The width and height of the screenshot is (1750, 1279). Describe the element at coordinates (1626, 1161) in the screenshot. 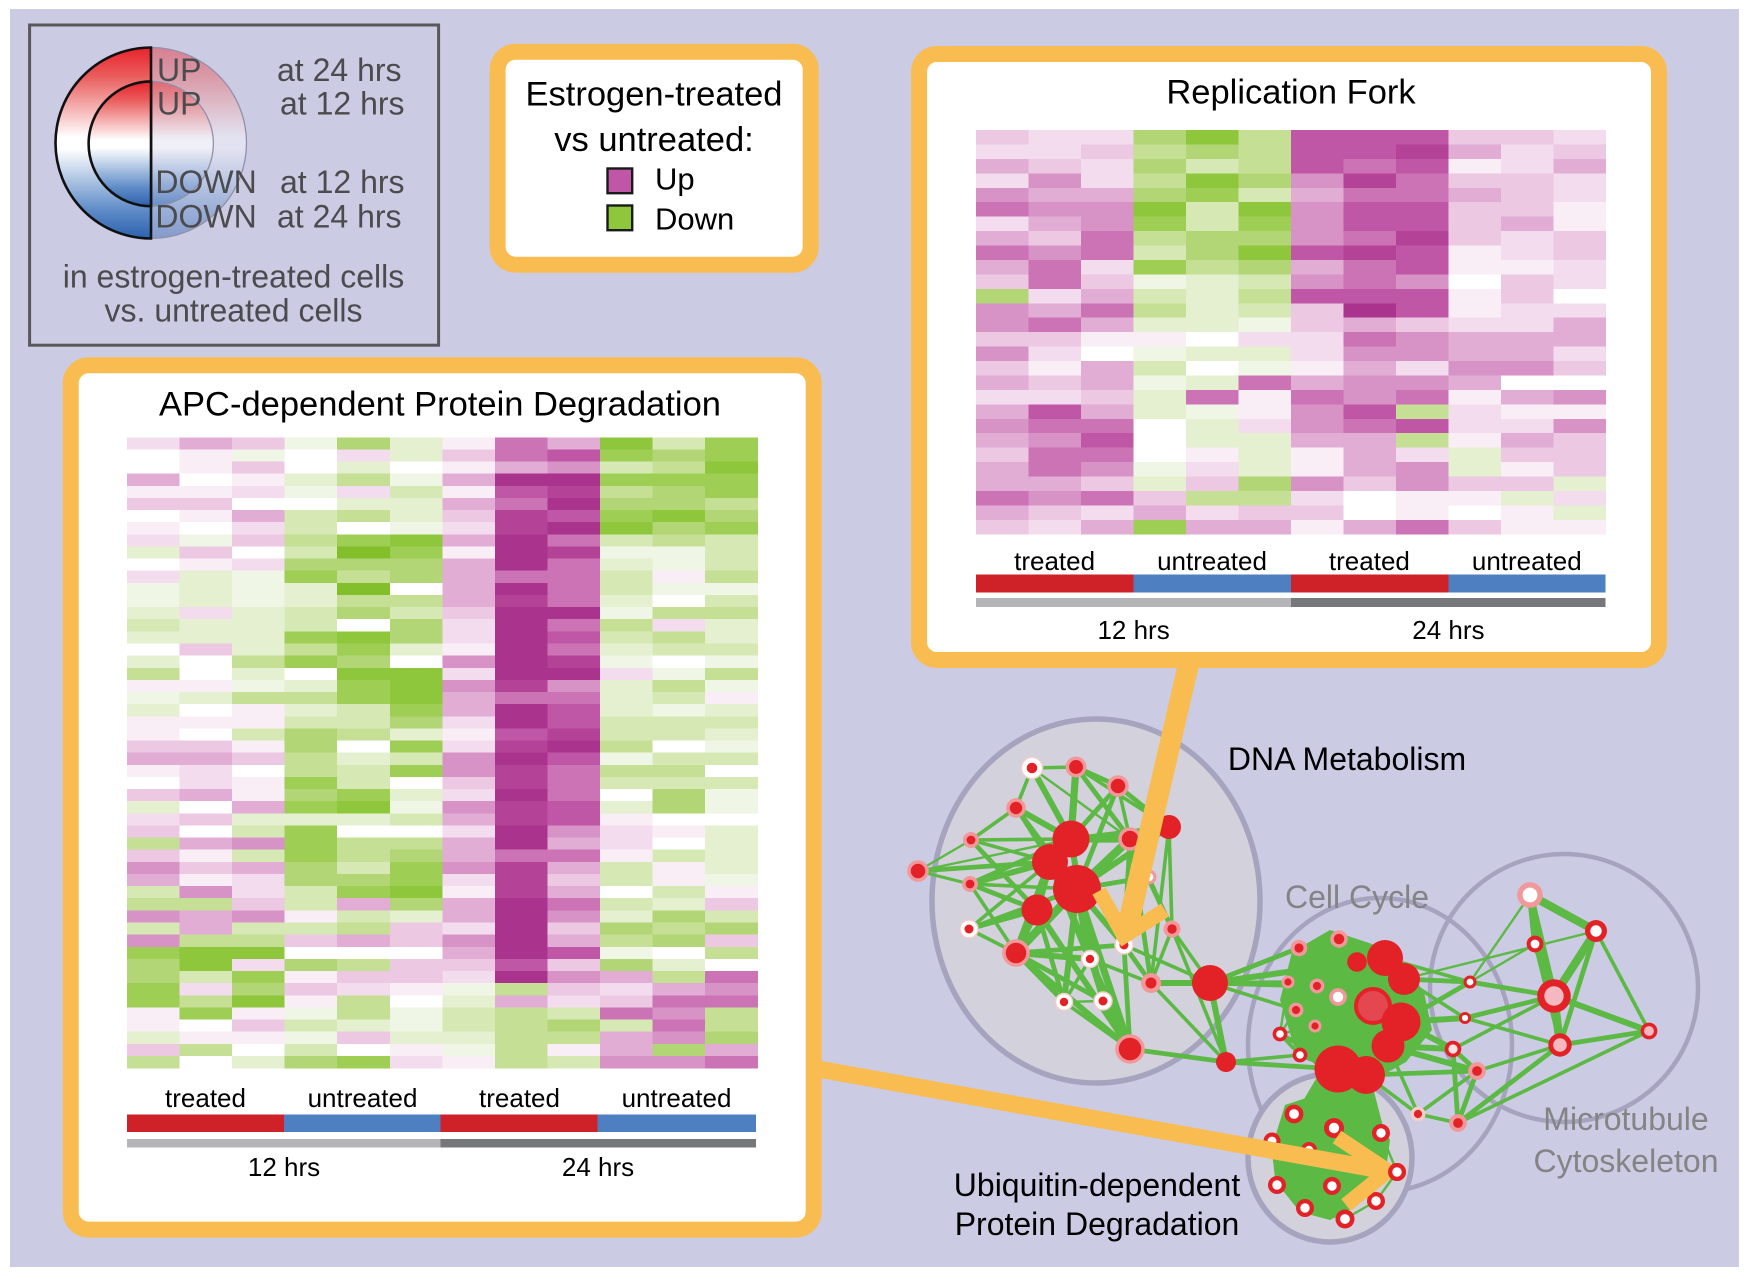

I see `svg-text: Cytoskeleton` at that location.